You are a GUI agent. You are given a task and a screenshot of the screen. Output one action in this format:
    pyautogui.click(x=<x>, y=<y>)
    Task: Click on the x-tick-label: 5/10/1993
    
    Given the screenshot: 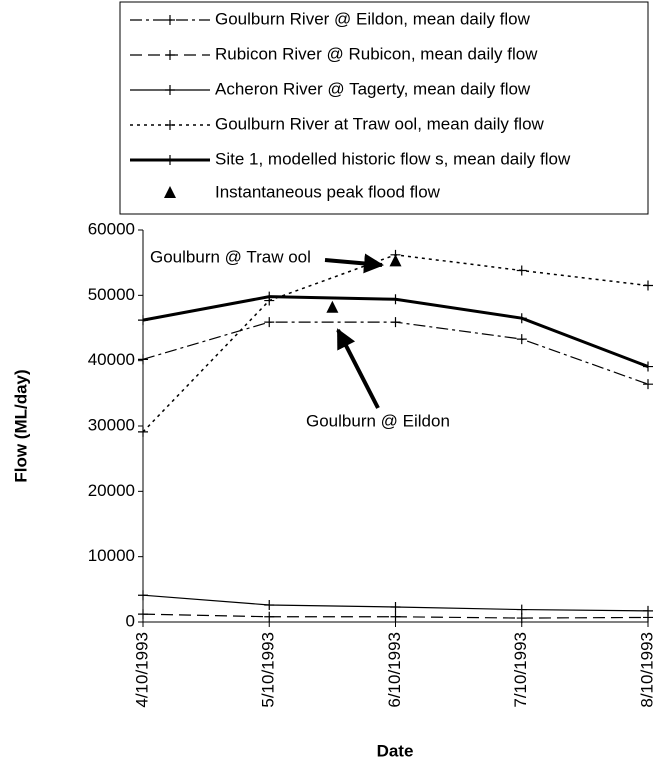 What is the action you would take?
    pyautogui.click(x=268, y=670)
    